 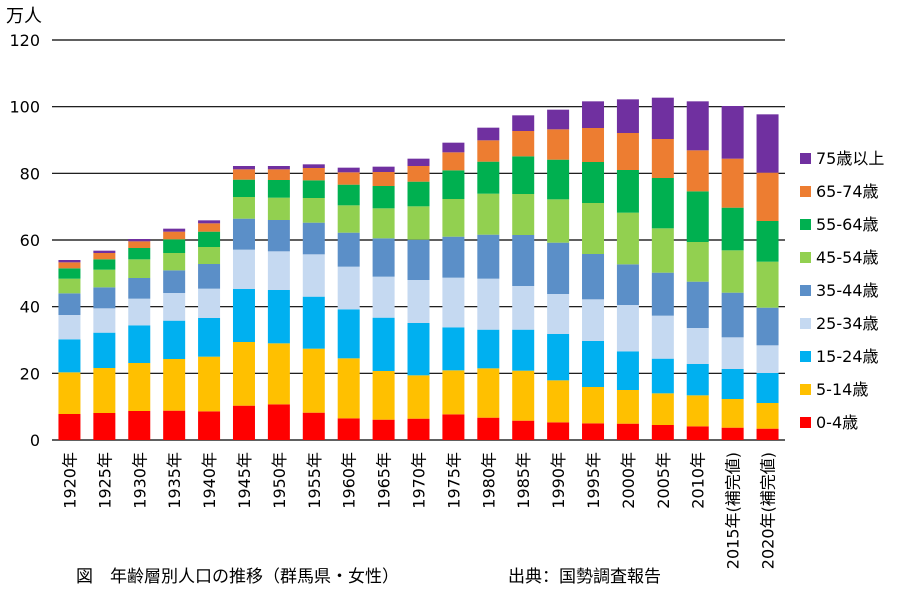 I want to click on legend-label: 5-14歳, so click(x=842, y=389).